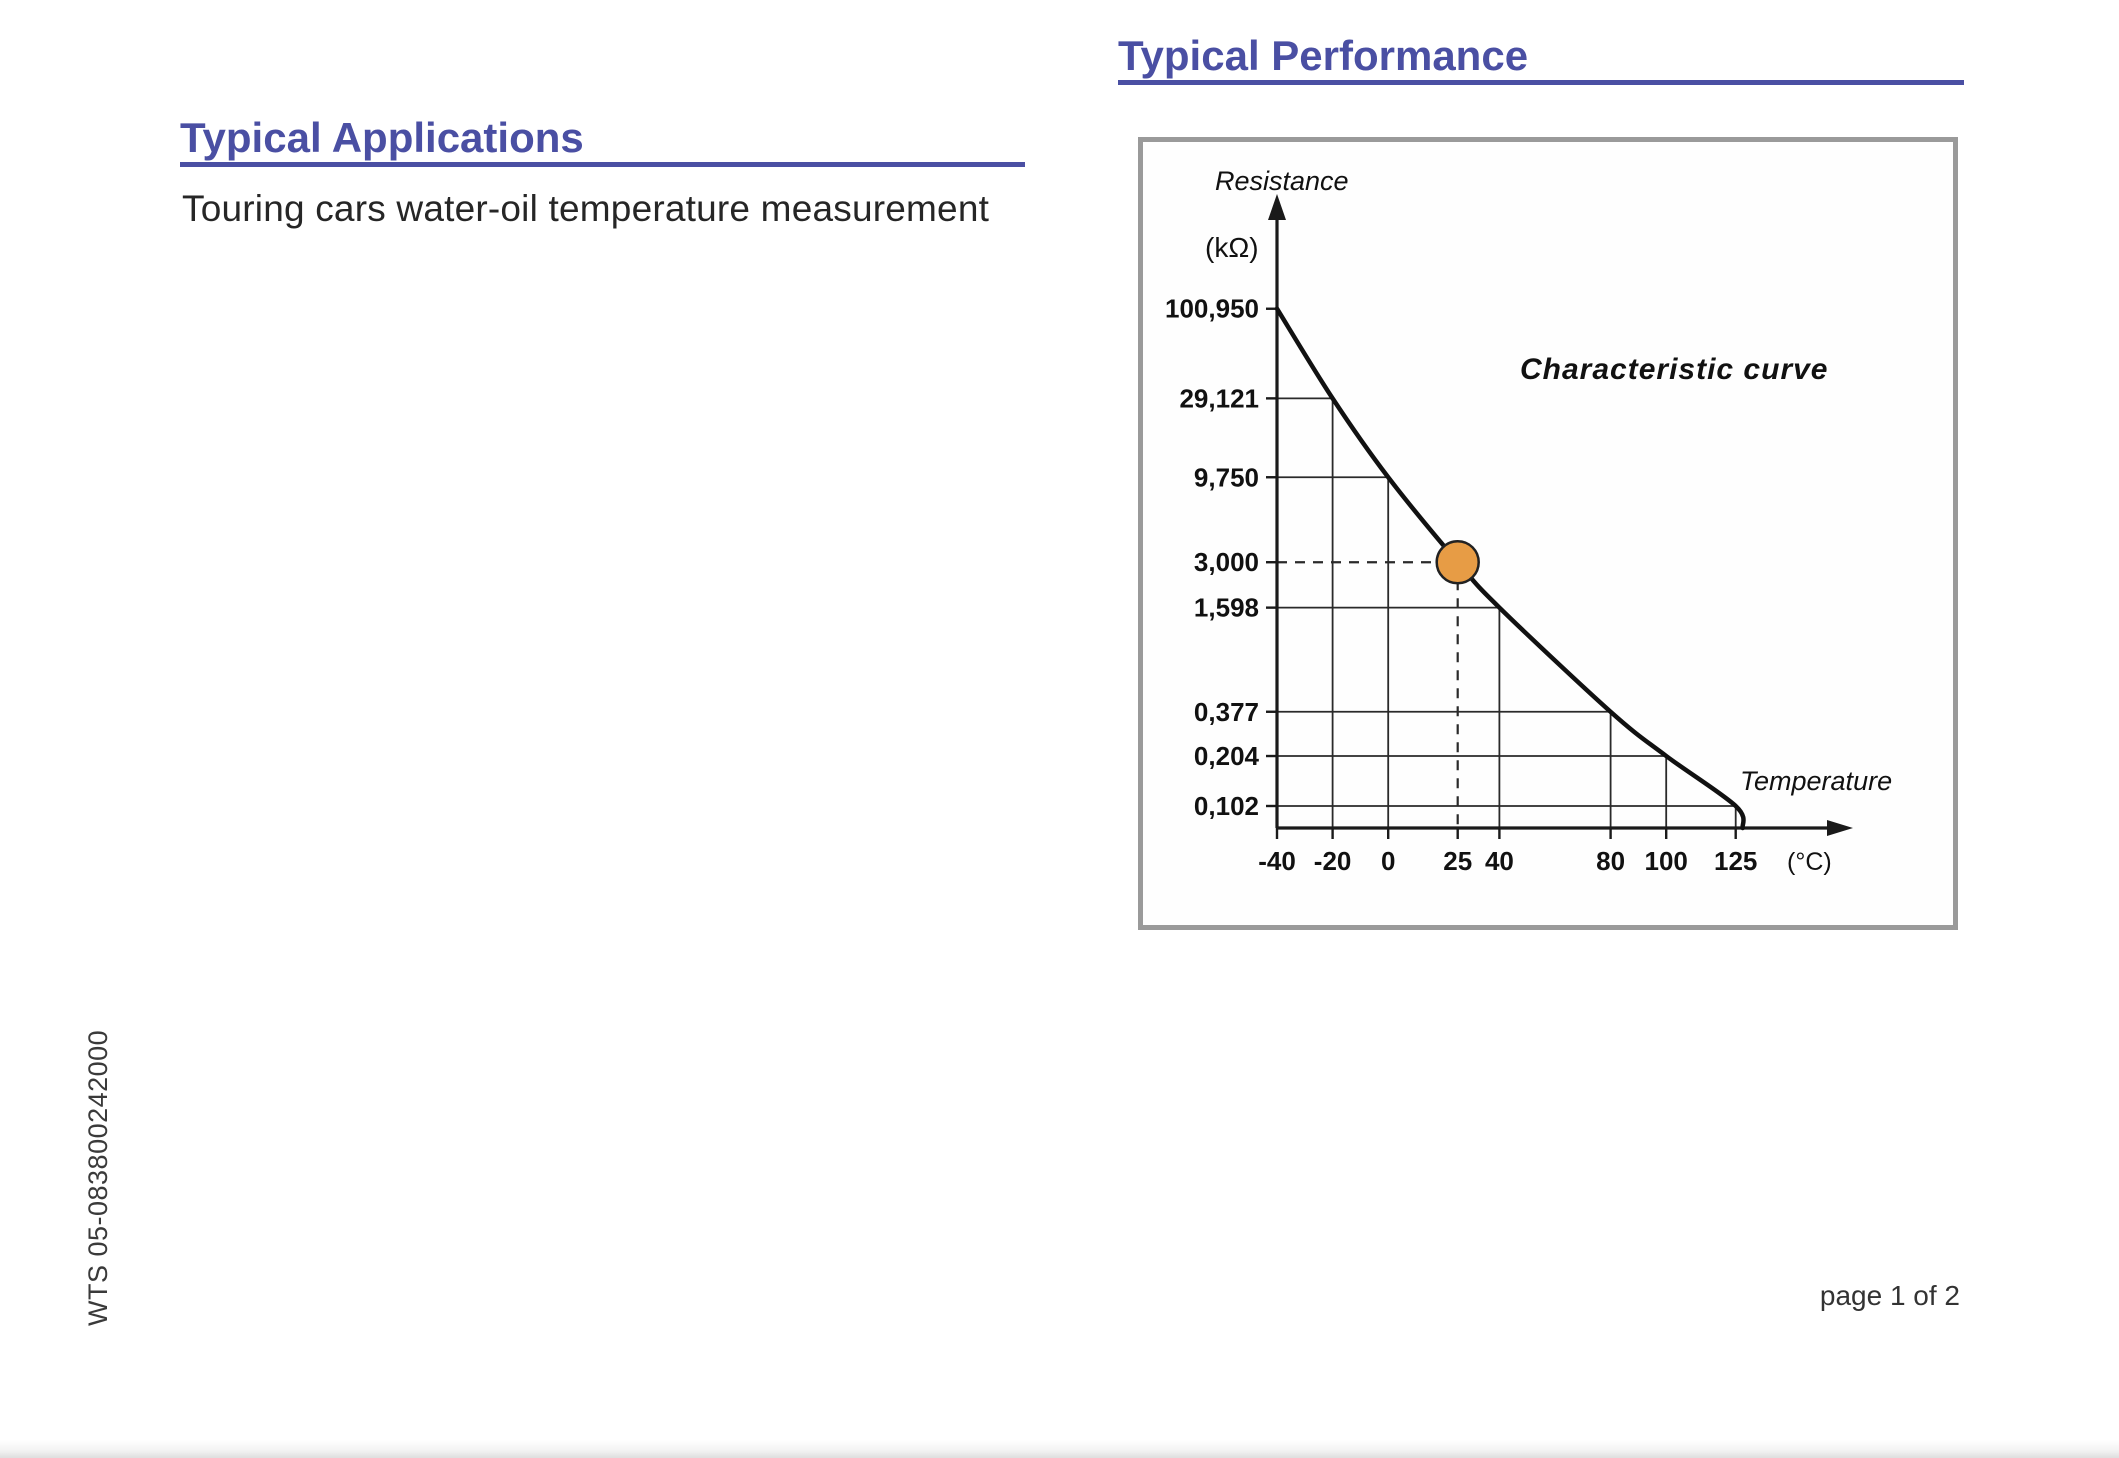 The width and height of the screenshot is (2119, 1458). I want to click on x-tick-label: 80, so click(1610, 861).